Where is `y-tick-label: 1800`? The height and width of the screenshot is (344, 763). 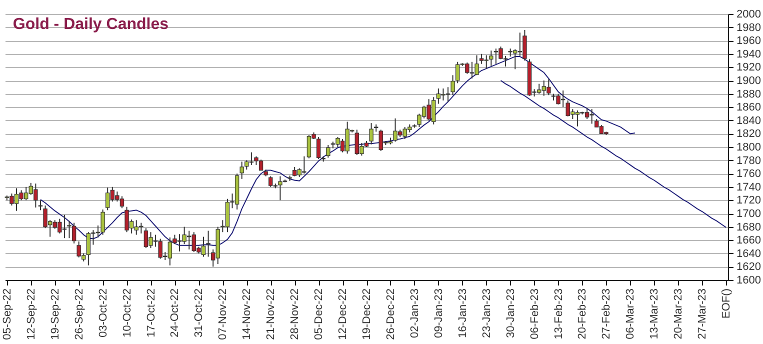 y-tick-label: 1800 is located at coordinates (748, 148).